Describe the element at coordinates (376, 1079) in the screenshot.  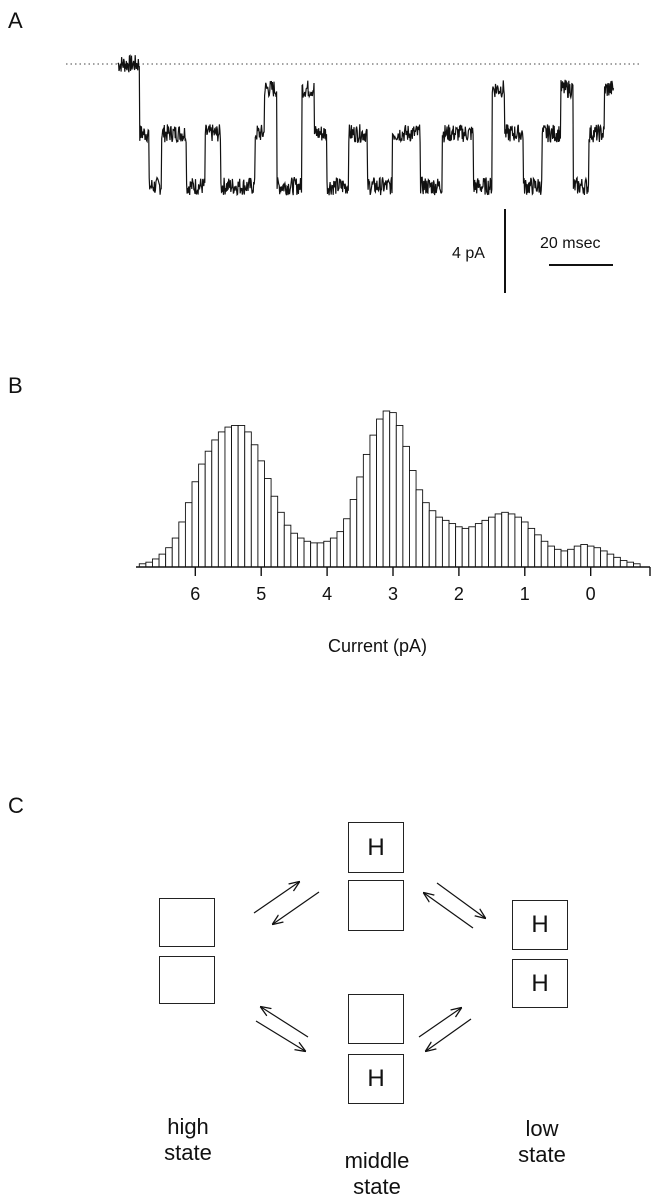
I see `middle-lower-site-h: H` at that location.